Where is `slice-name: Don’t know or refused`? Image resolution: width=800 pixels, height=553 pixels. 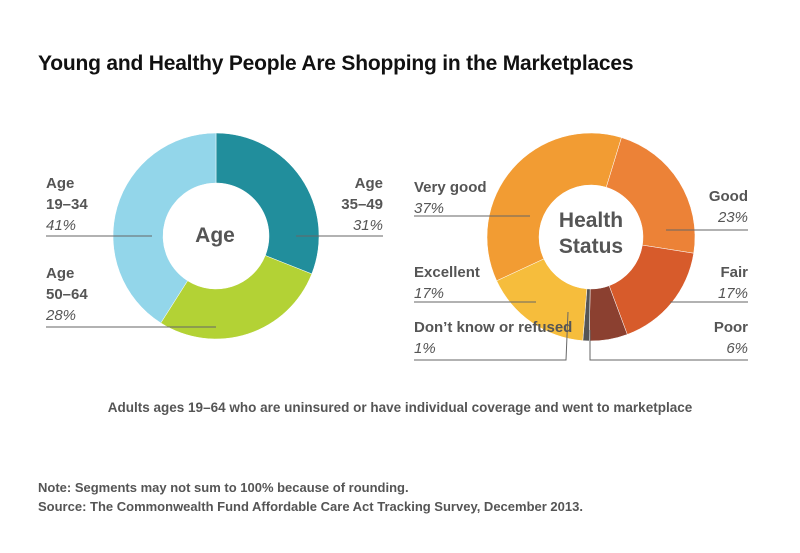 slice-name: Don’t know or refused is located at coordinates (493, 327).